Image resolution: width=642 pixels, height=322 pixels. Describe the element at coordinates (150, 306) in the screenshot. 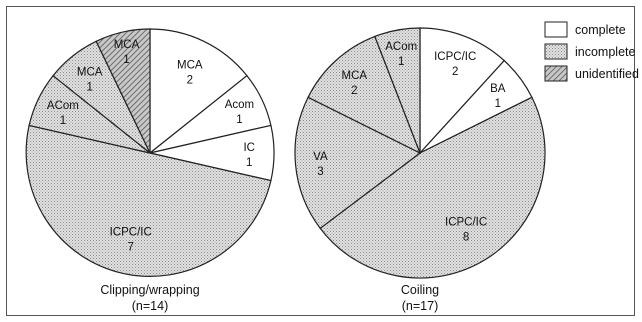

I see `pie-n-label: (n=14)` at that location.